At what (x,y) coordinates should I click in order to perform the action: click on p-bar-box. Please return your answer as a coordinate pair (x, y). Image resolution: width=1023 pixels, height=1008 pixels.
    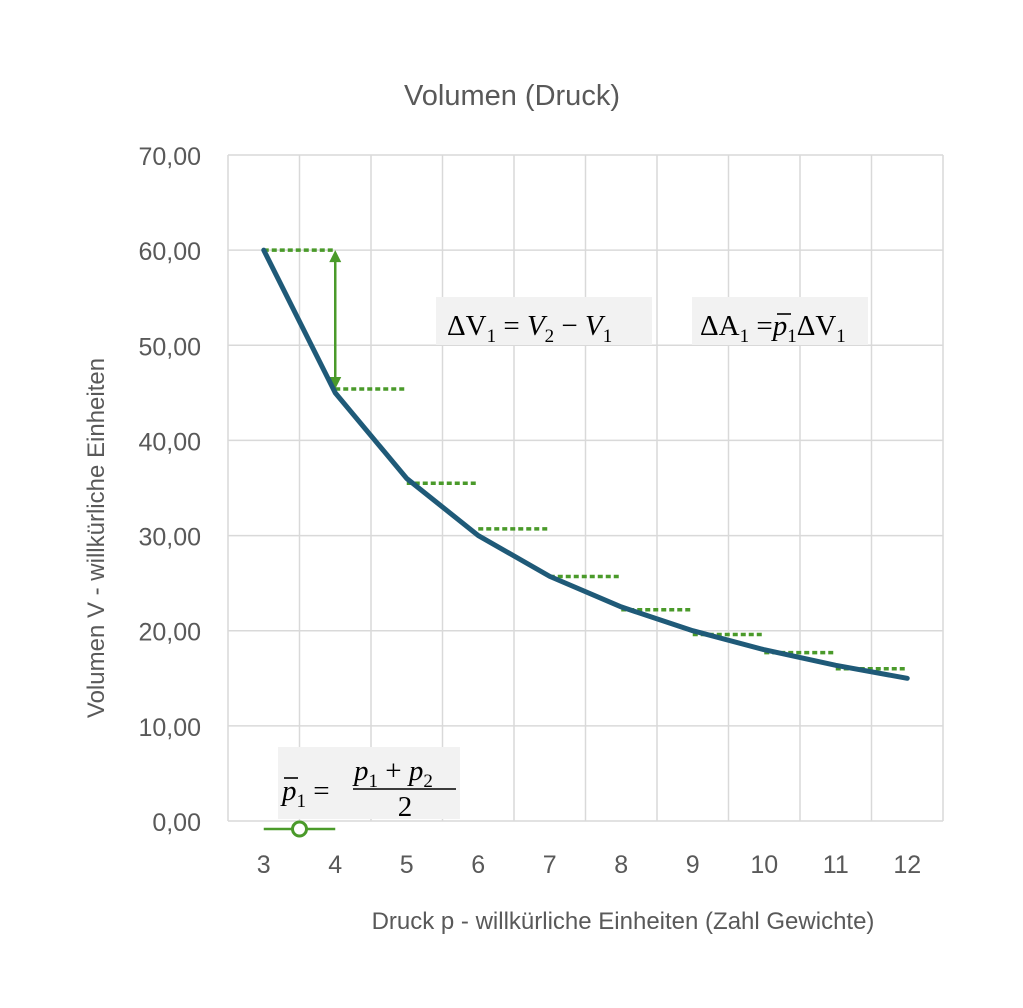
    Looking at the image, I should click on (369, 783).